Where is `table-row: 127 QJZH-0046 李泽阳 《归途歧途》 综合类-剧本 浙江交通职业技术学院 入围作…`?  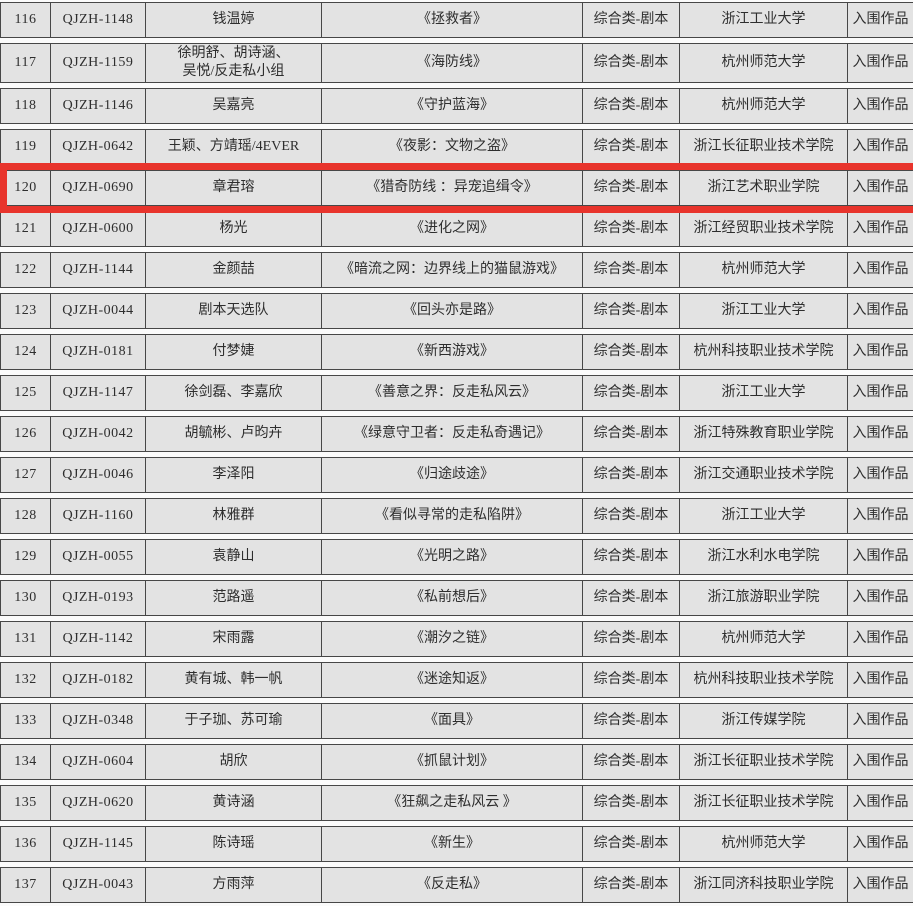 table-row: 127 QJZH-0046 李泽阳 《归途歧途》 综合类-剧本 浙江交通职业技术学院 入围作… is located at coordinates (456, 475).